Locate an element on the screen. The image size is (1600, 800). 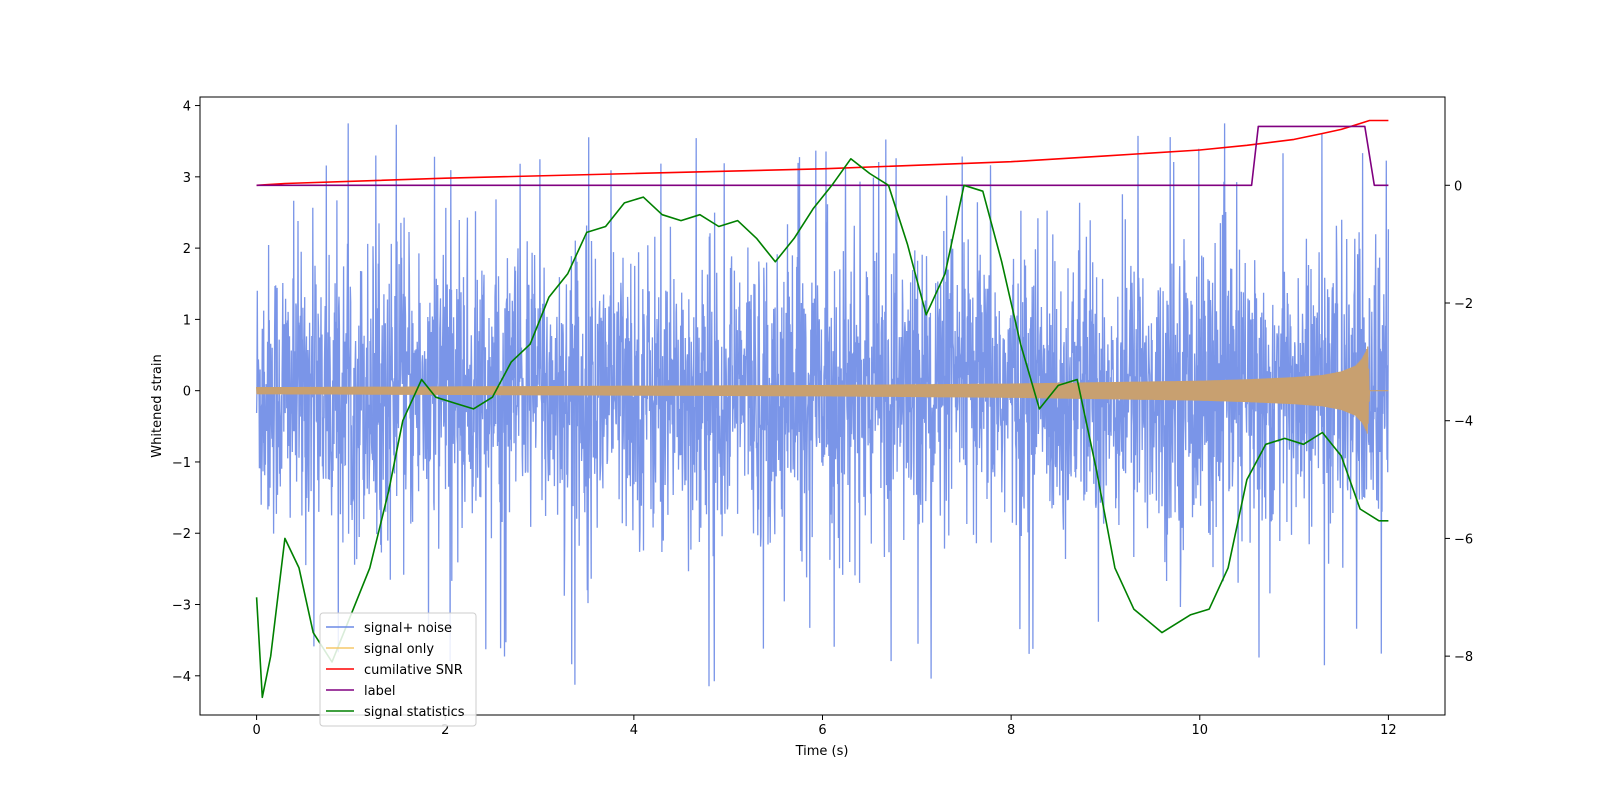
y-right-tick-label: −6 is located at coordinates (1463, 539).